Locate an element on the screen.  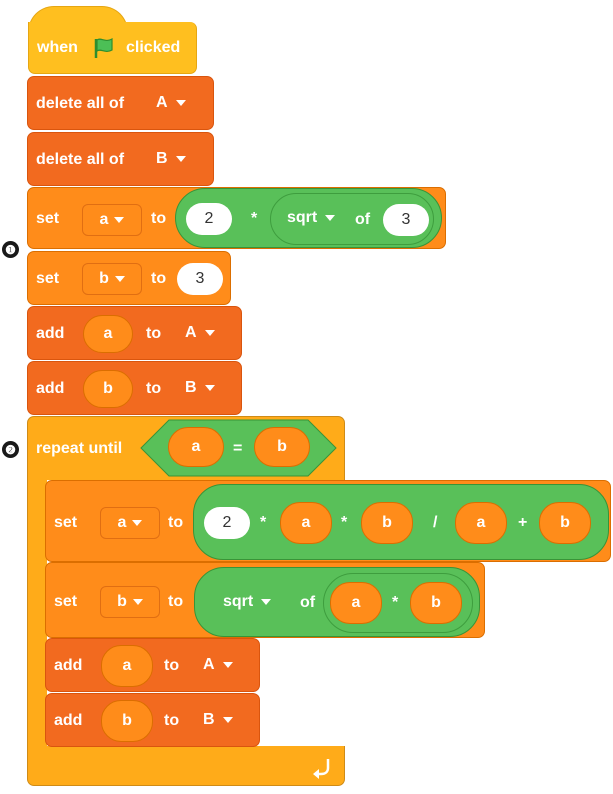
expression-operator: 2 * a * b / a + b is located at coordinates (401, 522).